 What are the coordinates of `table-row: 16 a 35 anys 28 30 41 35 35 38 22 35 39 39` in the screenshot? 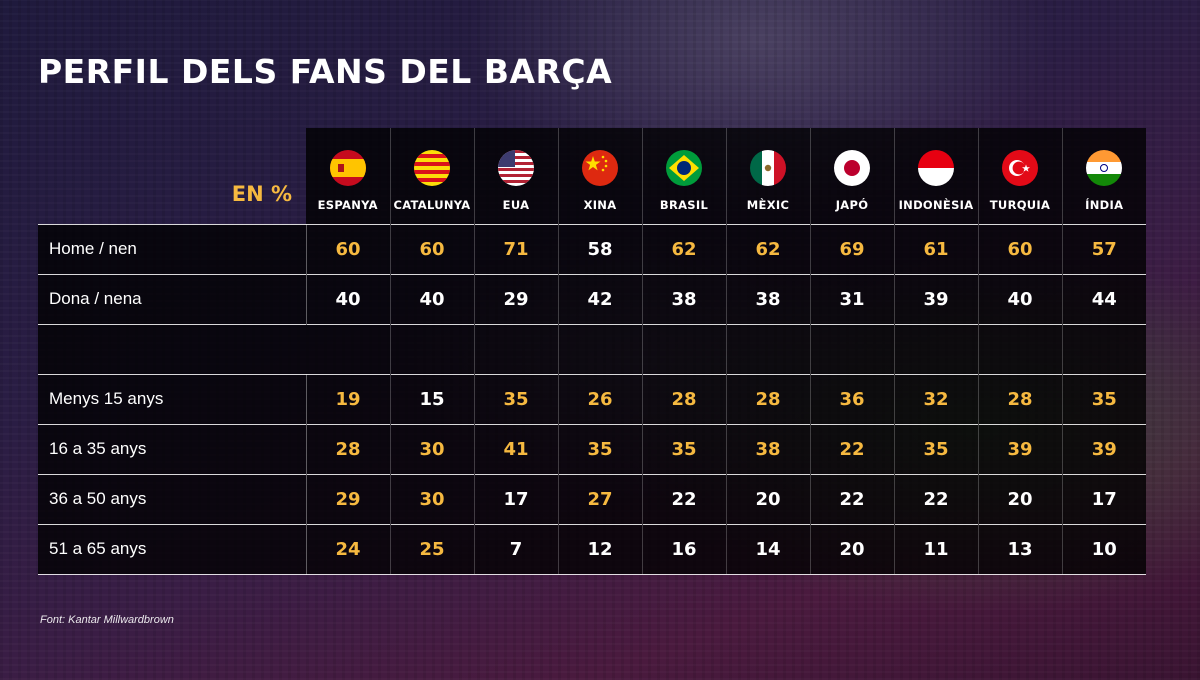 It's located at (592, 448).